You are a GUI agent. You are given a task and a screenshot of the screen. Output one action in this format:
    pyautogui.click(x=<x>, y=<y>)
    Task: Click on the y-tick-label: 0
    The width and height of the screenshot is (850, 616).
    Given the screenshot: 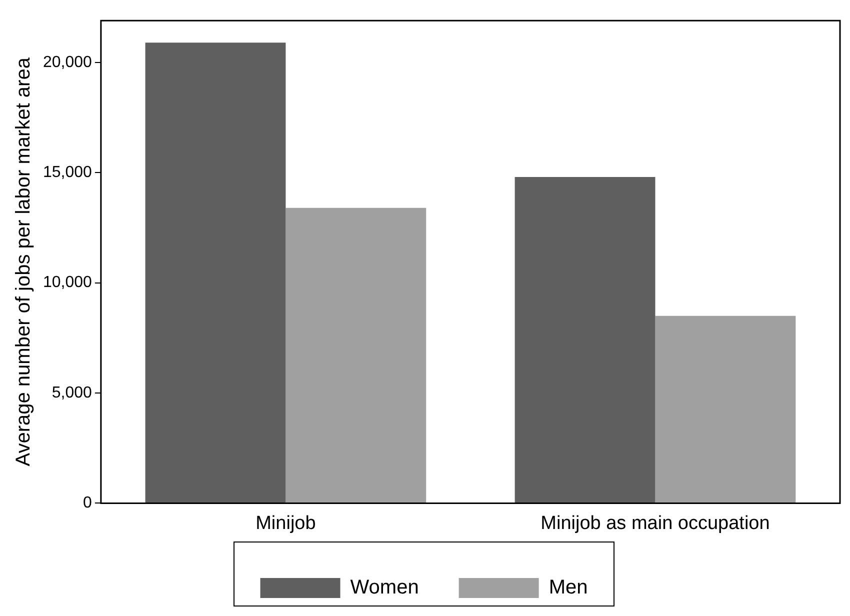 What is the action you would take?
    pyautogui.click(x=87, y=503)
    